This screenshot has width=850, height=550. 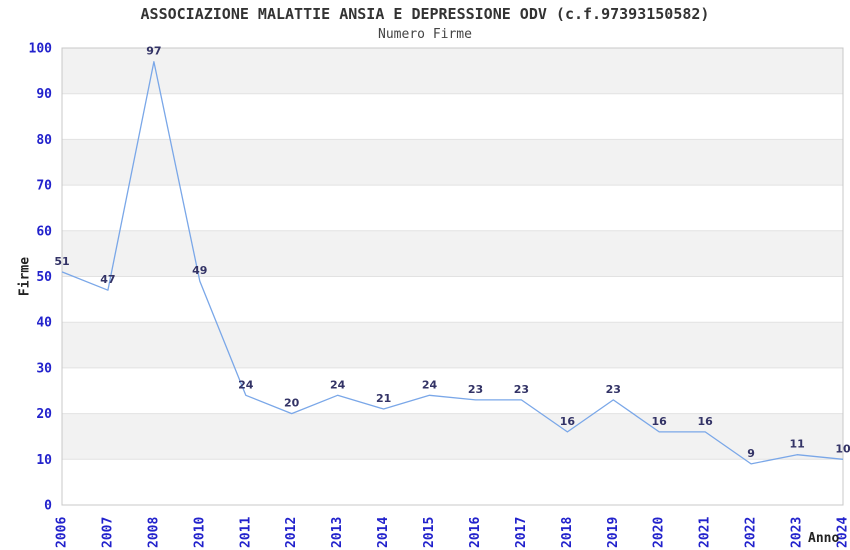 I want to click on x-tick-label: 2008, so click(x=153, y=532).